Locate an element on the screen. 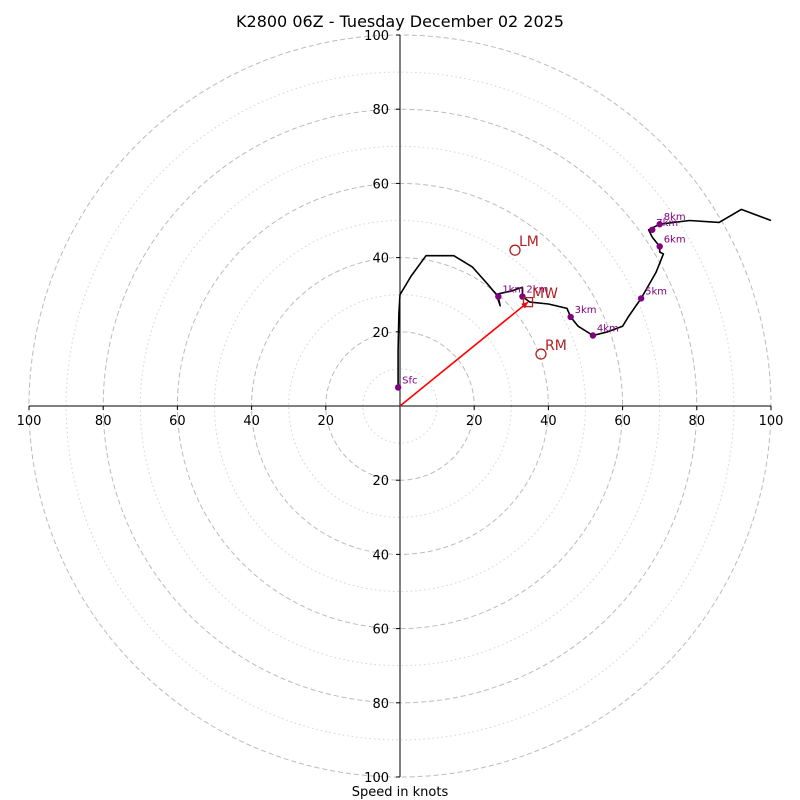 The image size is (800, 800). height-label-6km: 6km is located at coordinates (675, 239).